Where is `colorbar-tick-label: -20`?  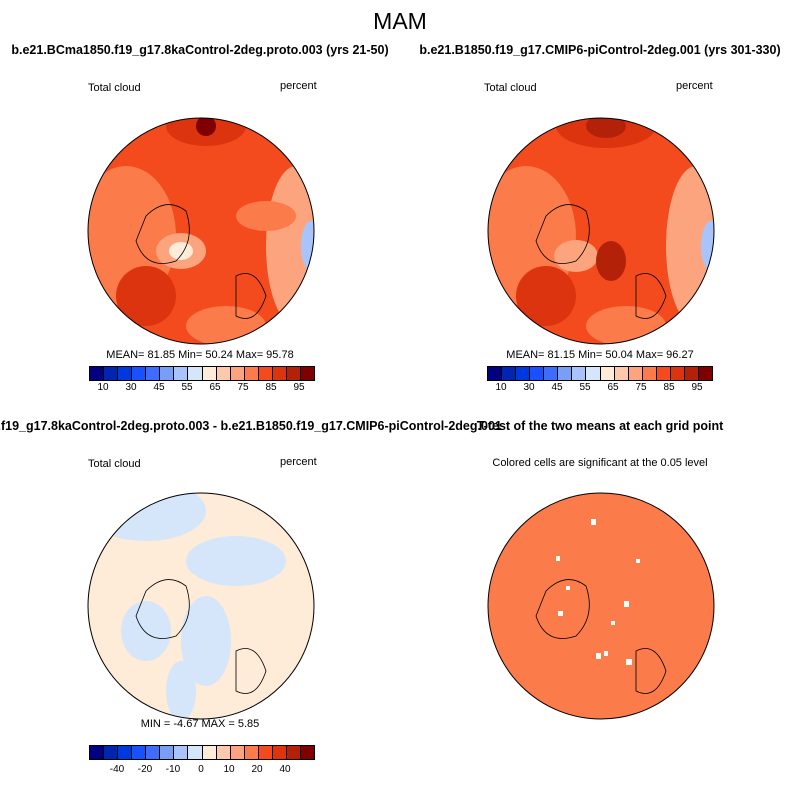 colorbar-tick-label: -20 is located at coordinates (145, 769).